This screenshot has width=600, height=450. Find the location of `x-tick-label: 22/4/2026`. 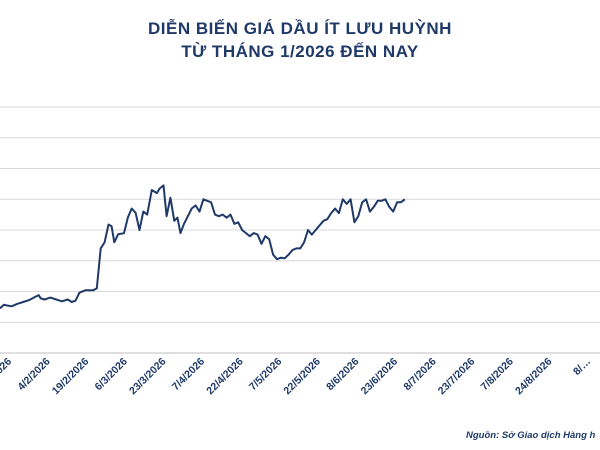

x-tick-label: 22/4/2026 is located at coordinates (225, 377).